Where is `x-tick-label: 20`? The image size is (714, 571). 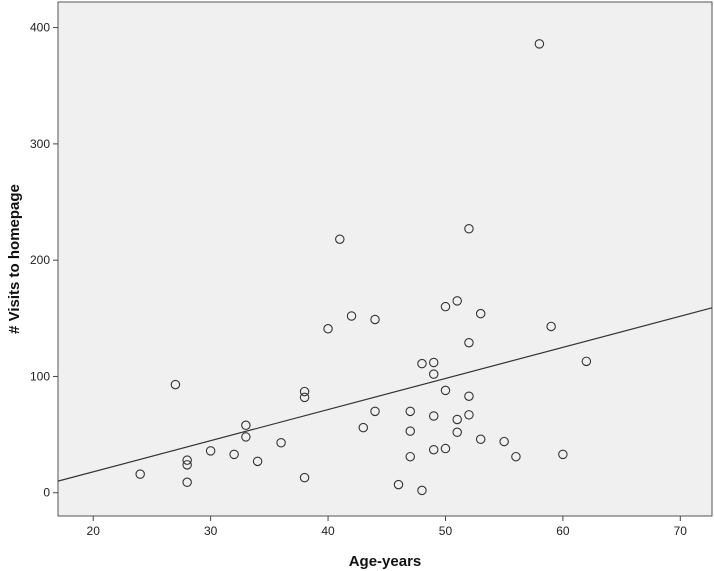
x-tick-label: 20 is located at coordinates (94, 531).